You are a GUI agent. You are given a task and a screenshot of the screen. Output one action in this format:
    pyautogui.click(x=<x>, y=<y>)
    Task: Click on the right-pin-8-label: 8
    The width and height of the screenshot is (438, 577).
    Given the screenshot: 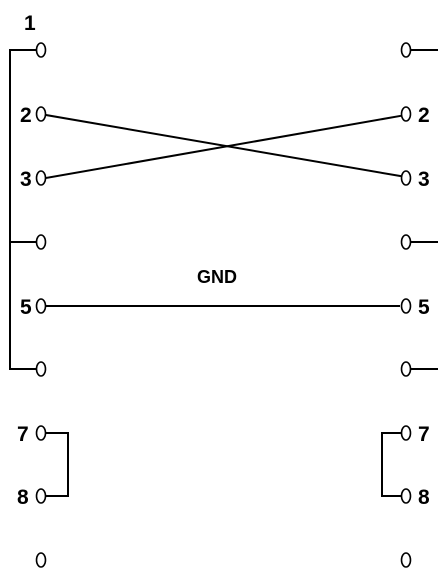 What is the action you would take?
    pyautogui.click(x=424, y=497)
    